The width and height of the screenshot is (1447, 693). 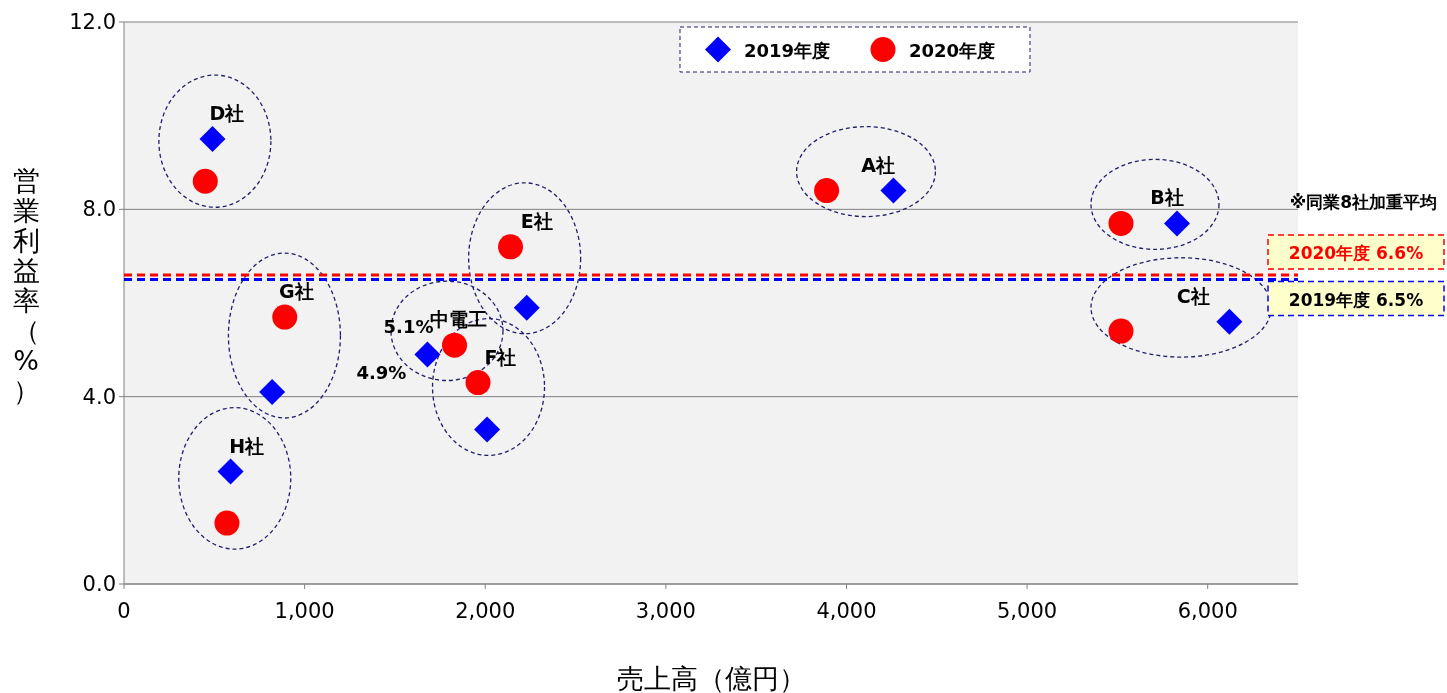 What do you see at coordinates (878, 164) in the screenshot?
I see `annotation: A社` at bounding box center [878, 164].